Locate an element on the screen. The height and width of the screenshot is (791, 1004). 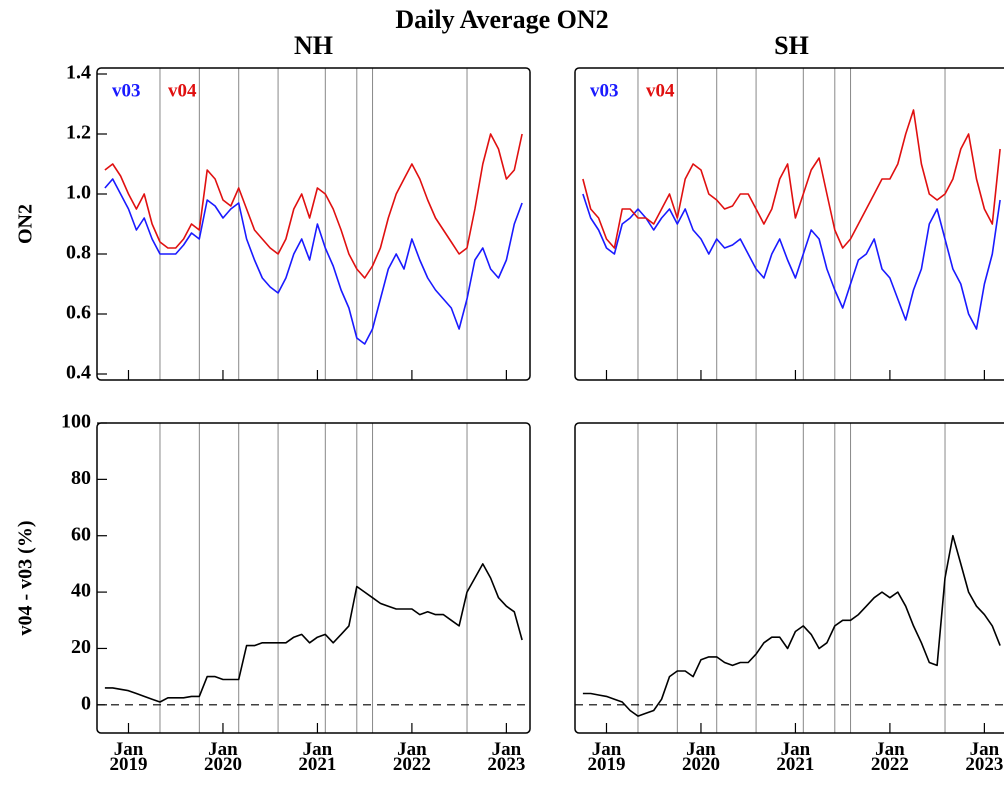
y-tick-label: 40 is located at coordinates (81, 591).